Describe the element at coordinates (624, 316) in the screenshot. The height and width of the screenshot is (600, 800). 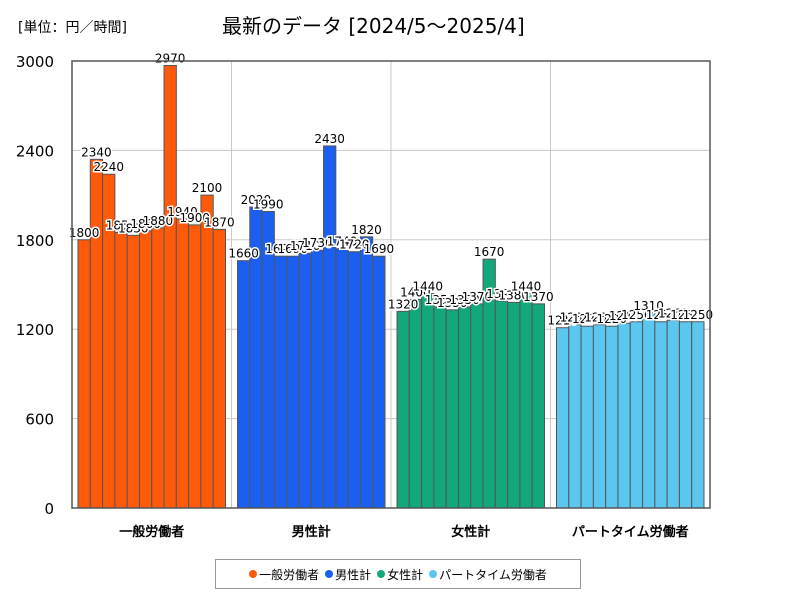
I see `data-label: 1240` at that location.